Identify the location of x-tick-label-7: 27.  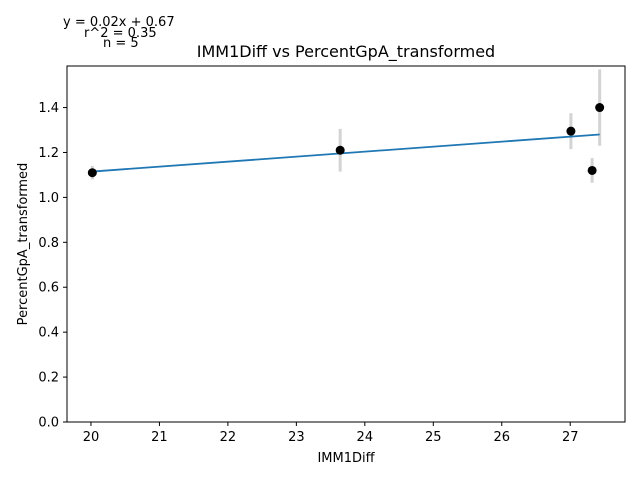
(570, 437).